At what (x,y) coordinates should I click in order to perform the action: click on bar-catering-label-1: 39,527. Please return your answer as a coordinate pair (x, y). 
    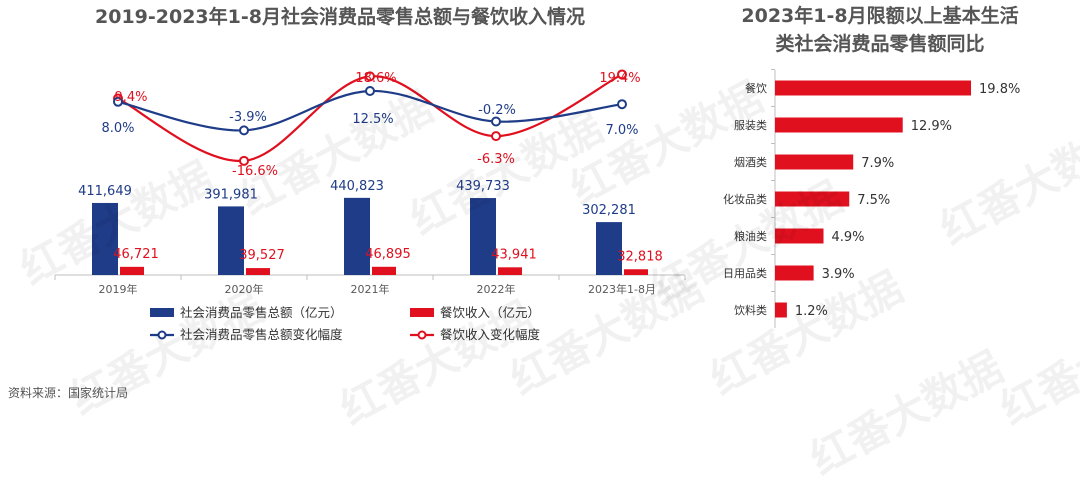
    Looking at the image, I should click on (262, 255).